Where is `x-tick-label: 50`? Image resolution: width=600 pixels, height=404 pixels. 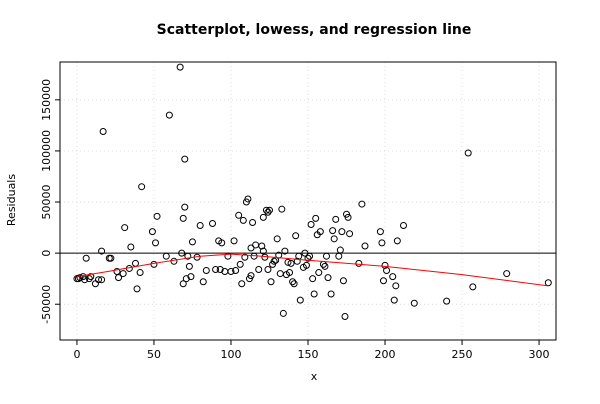 x-tick-label: 50 is located at coordinates (154, 354).